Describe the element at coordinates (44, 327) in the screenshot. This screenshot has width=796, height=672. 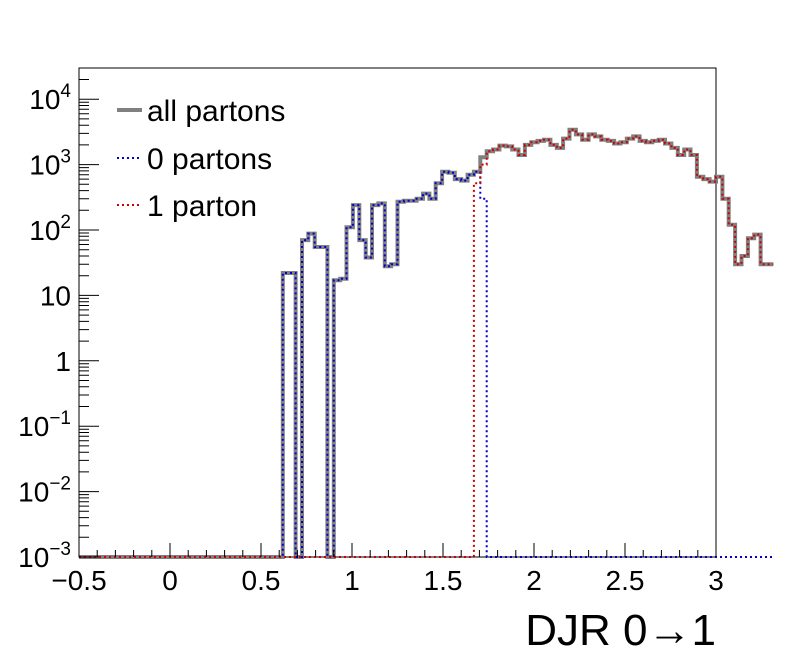
I see `y-tick-labels: 10⁻³ 10⁻² 10⁻¹ 1 10 10² 10³ 10⁴` at that location.